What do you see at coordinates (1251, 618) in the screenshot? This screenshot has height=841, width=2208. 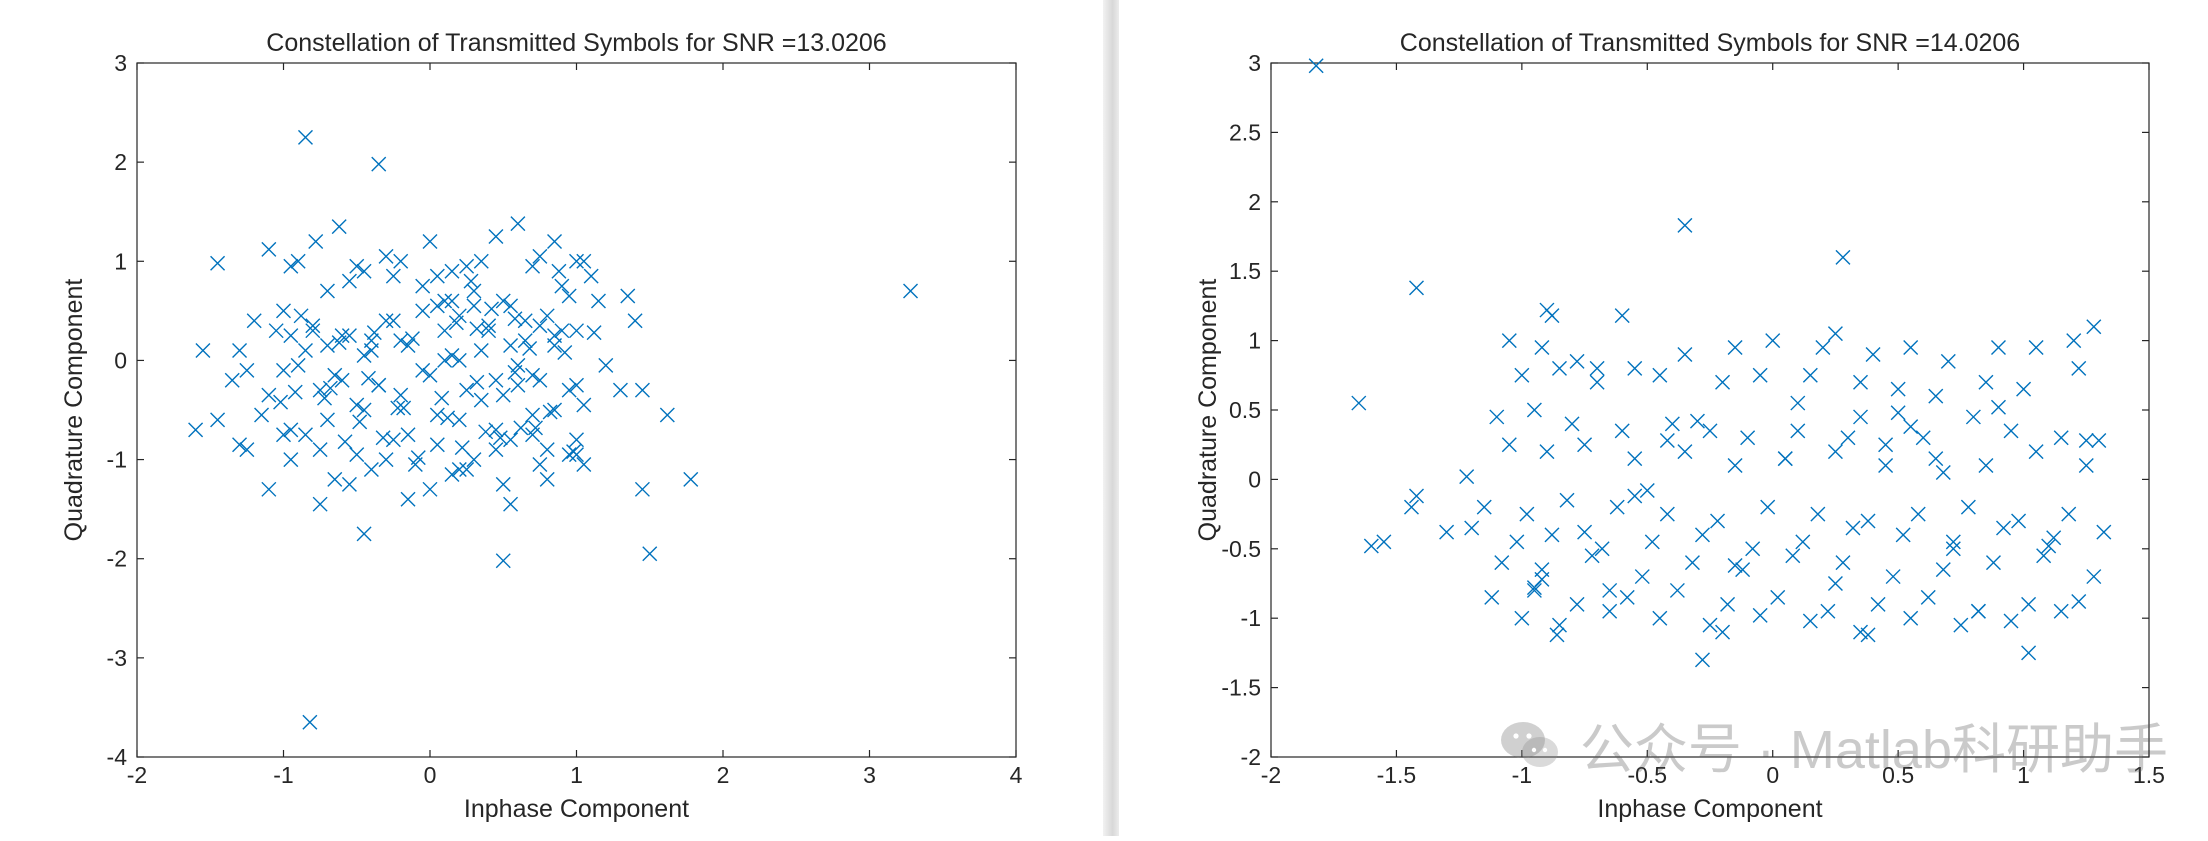 I see `y-tick-label: -1` at bounding box center [1251, 618].